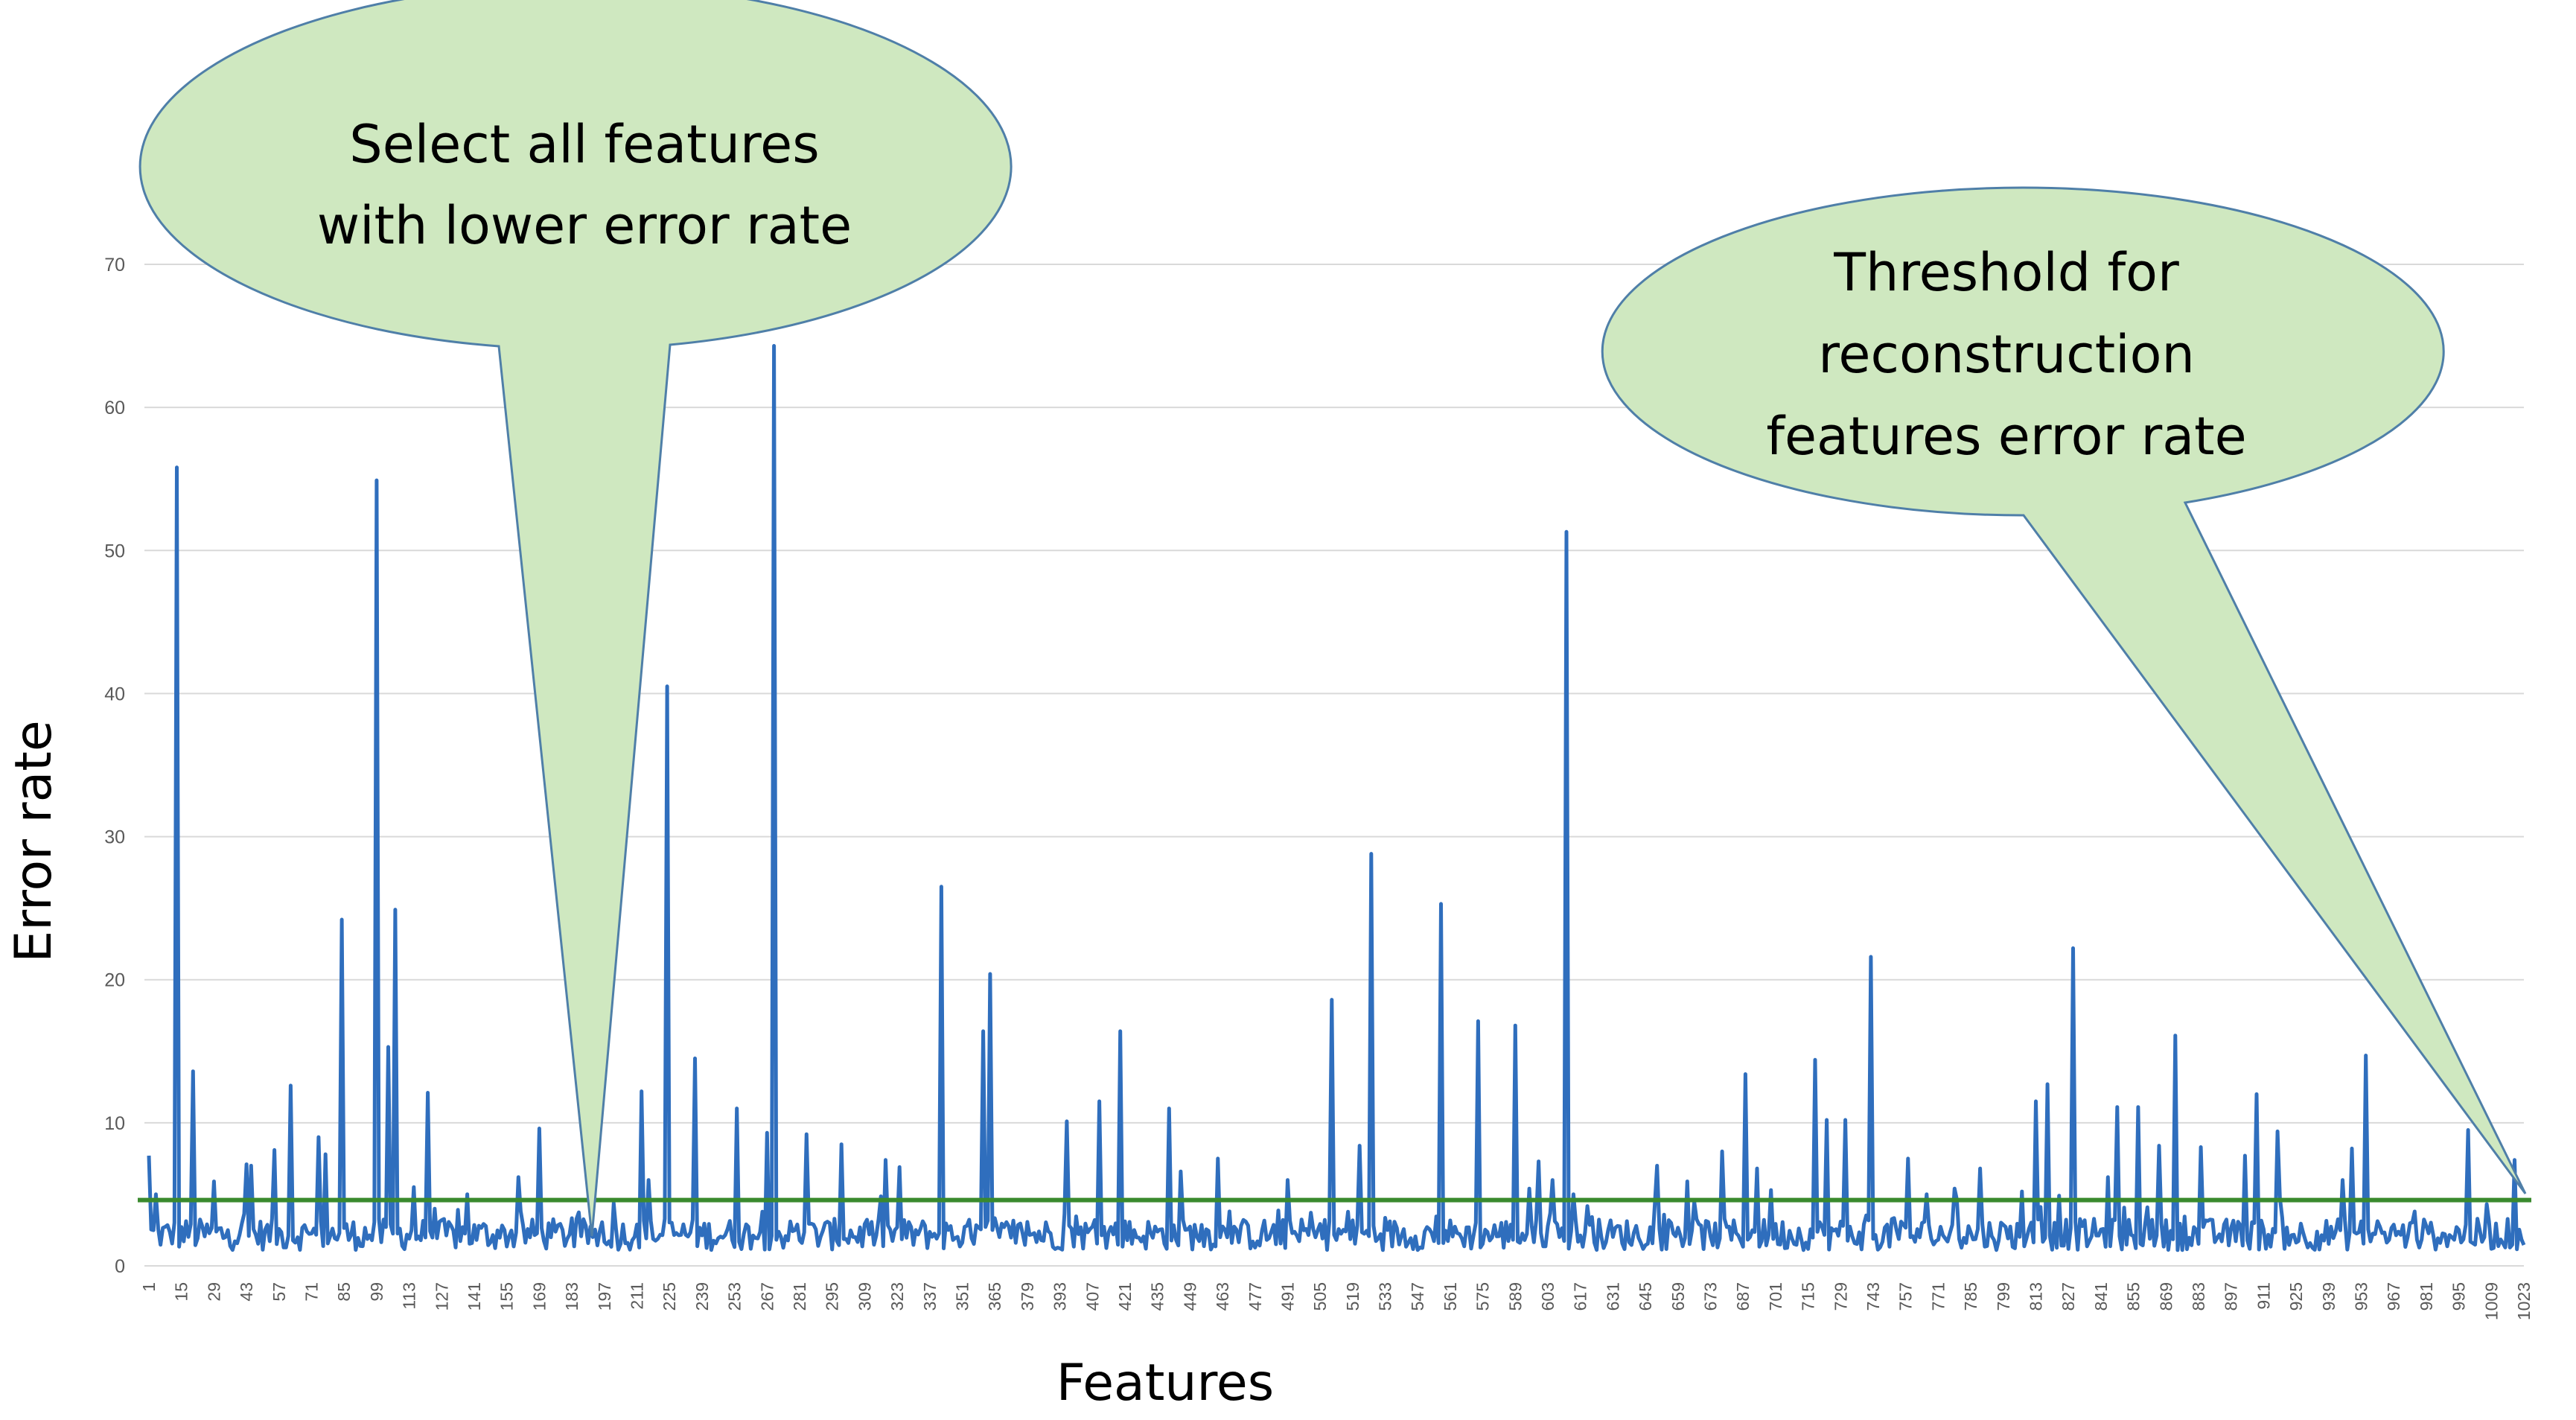 Image resolution: width=2576 pixels, height=1420 pixels. I want to click on x-tick-label: 659, so click(1678, 1296).